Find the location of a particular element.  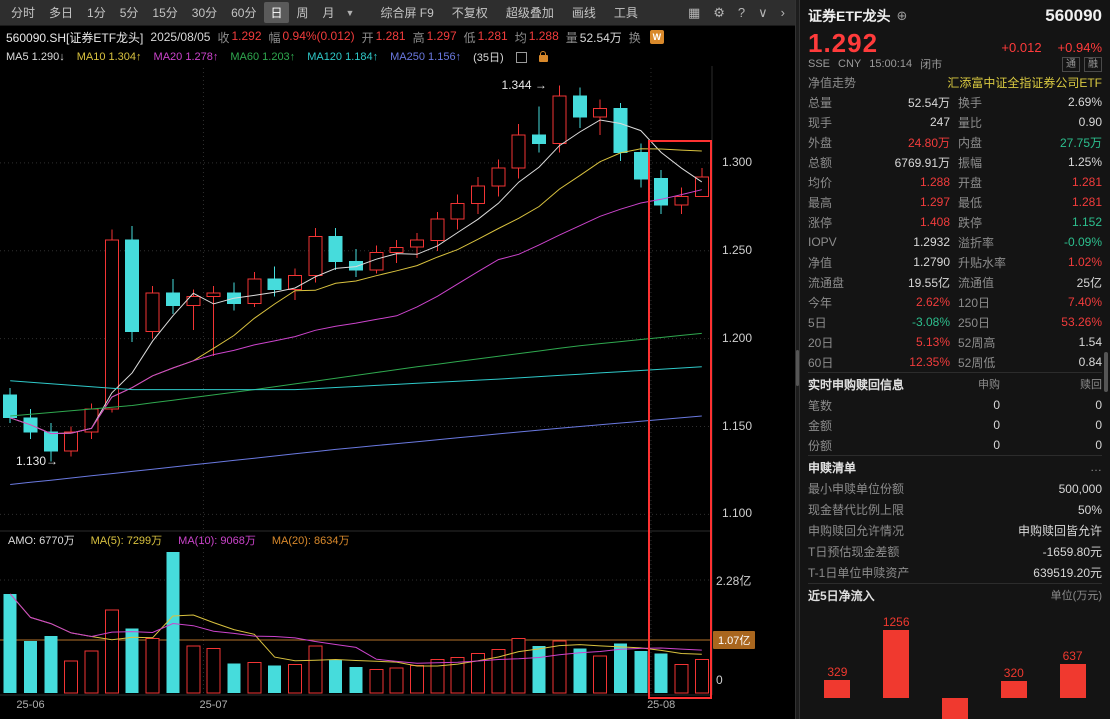

field-均: 均 1.288 is located at coordinates (536, 36).